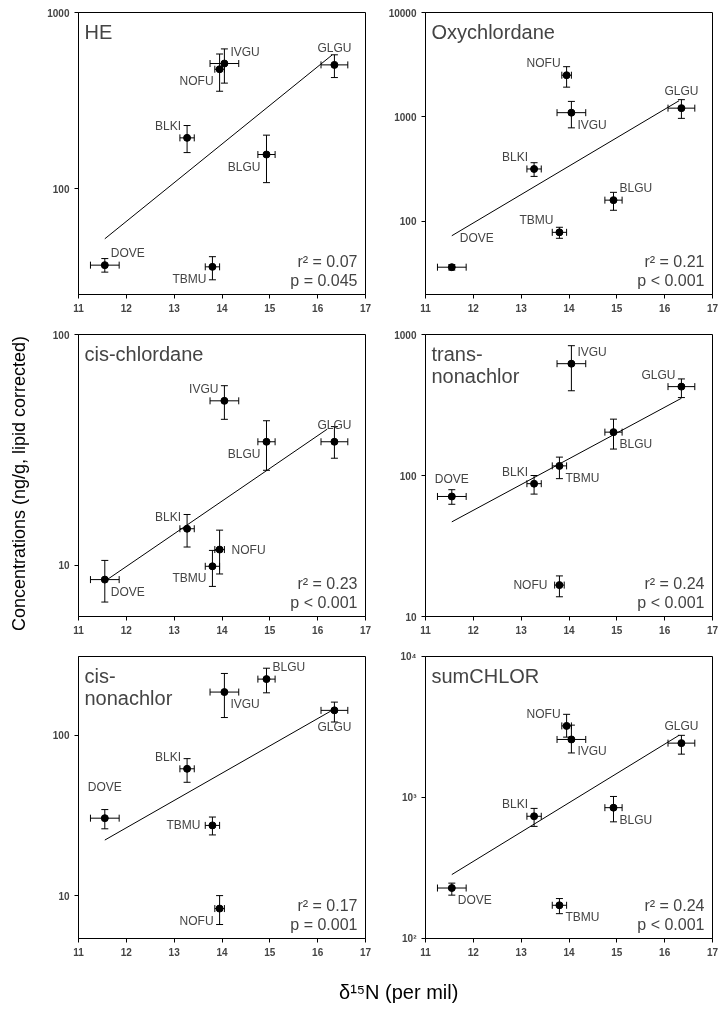  What do you see at coordinates (674, 261) in the screenshot?
I see `annotation: r² = 0.21` at bounding box center [674, 261].